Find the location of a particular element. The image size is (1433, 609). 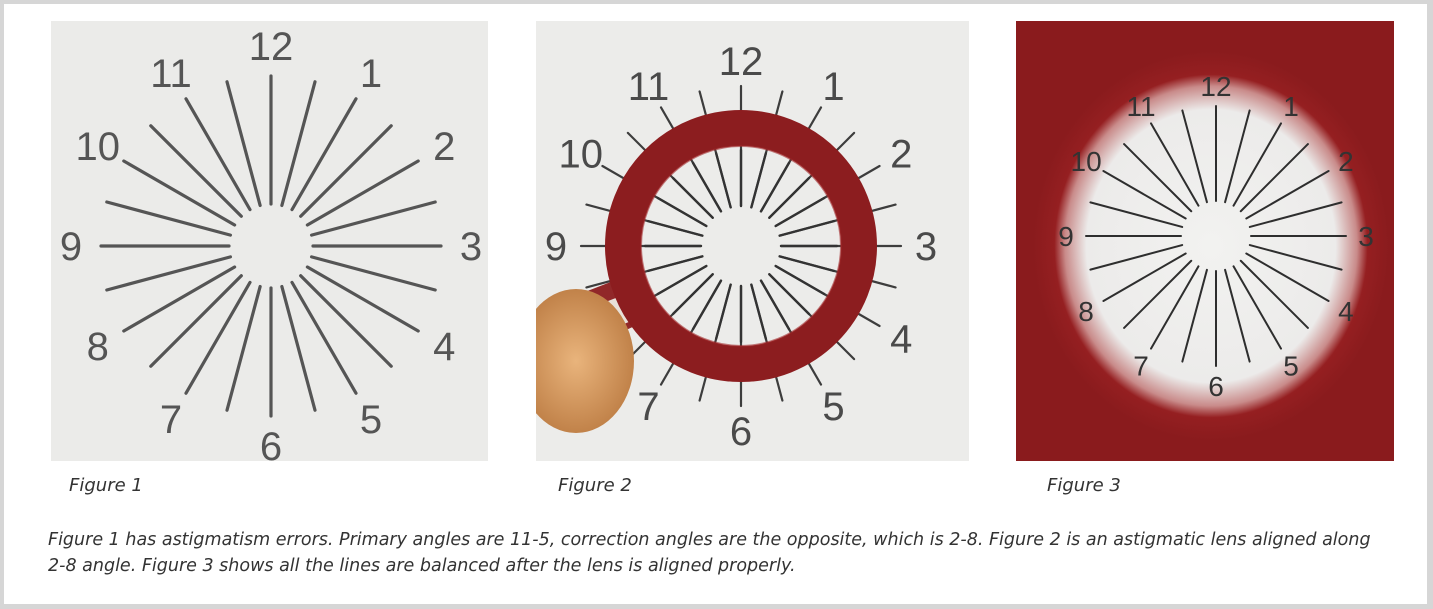

finger-shape is located at coordinates (585, 361).